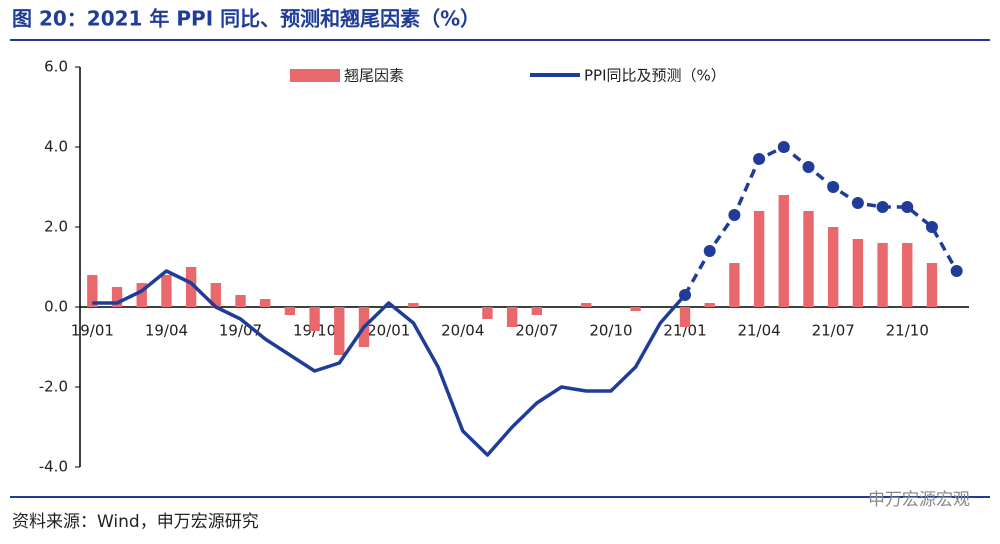  What do you see at coordinates (684, 331) in the screenshot?
I see `x-tick-label: 21/01` at bounding box center [684, 331].